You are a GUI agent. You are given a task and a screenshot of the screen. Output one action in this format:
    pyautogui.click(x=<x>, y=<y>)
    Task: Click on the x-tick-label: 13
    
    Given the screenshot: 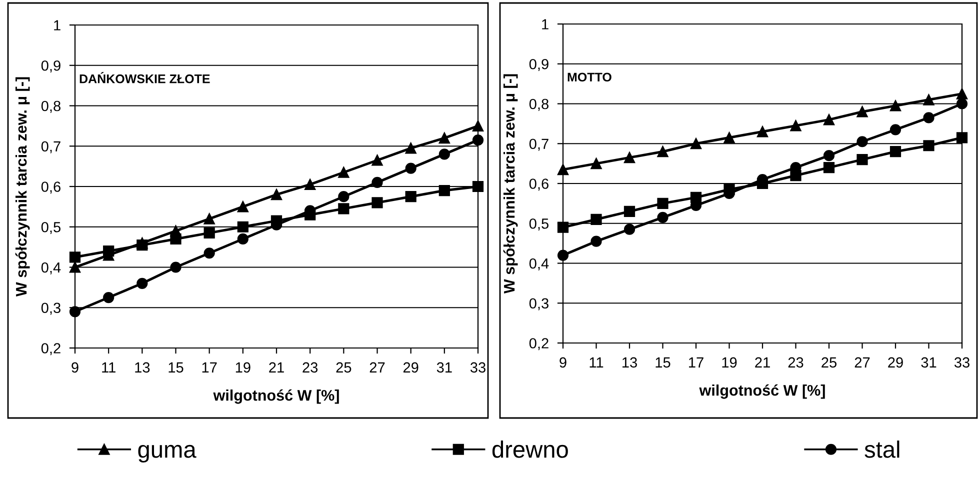 What is the action you would take?
    pyautogui.click(x=629, y=362)
    